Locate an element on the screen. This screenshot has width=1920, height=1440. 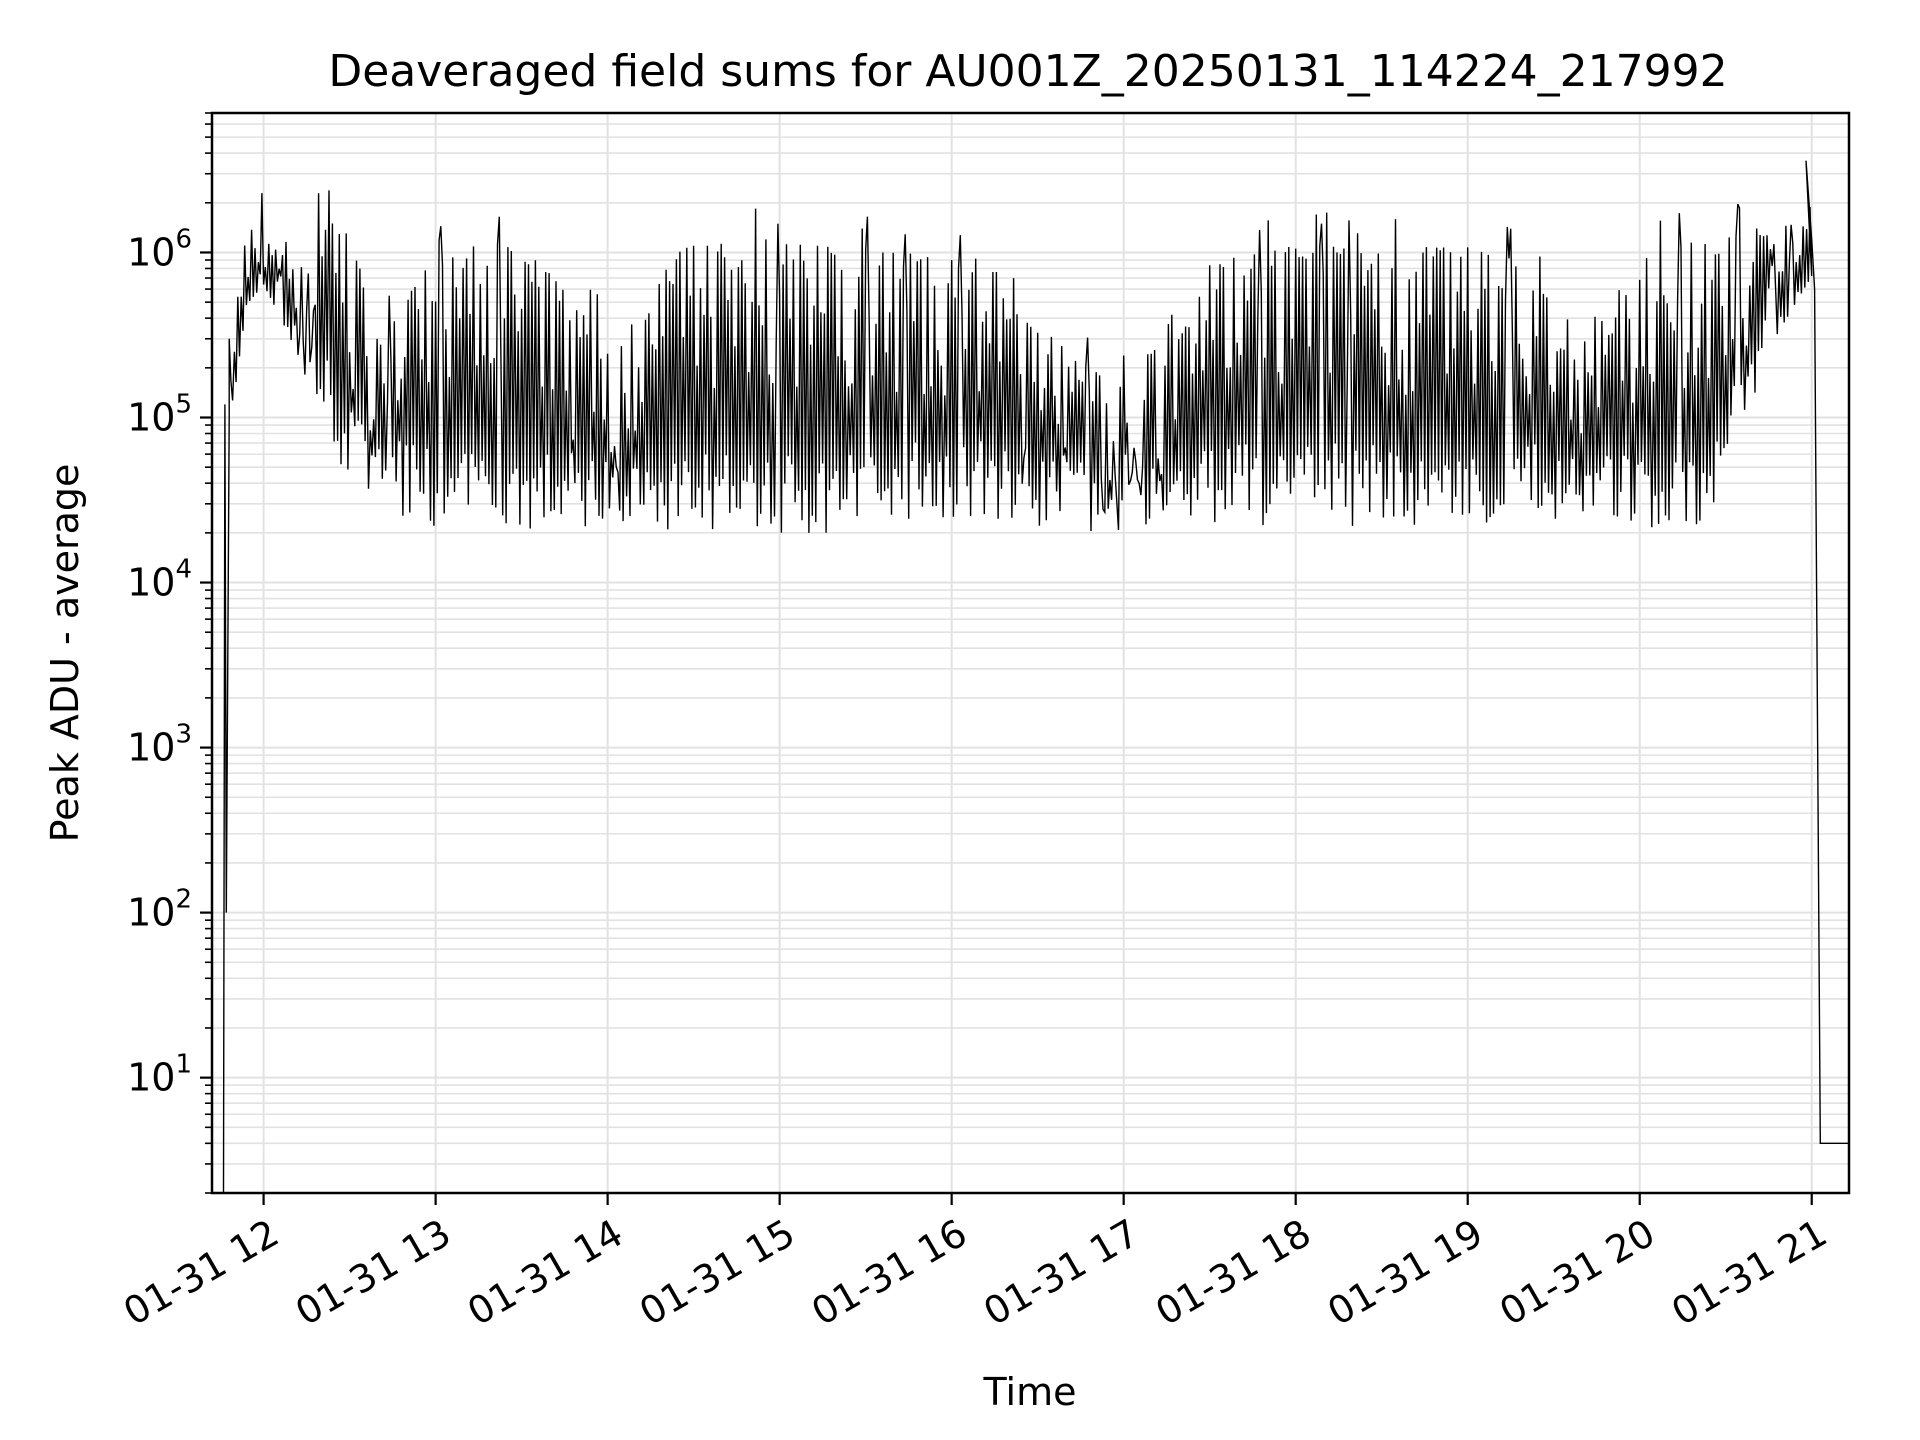
x-axis-label: Time is located at coordinates (1030, 1392).